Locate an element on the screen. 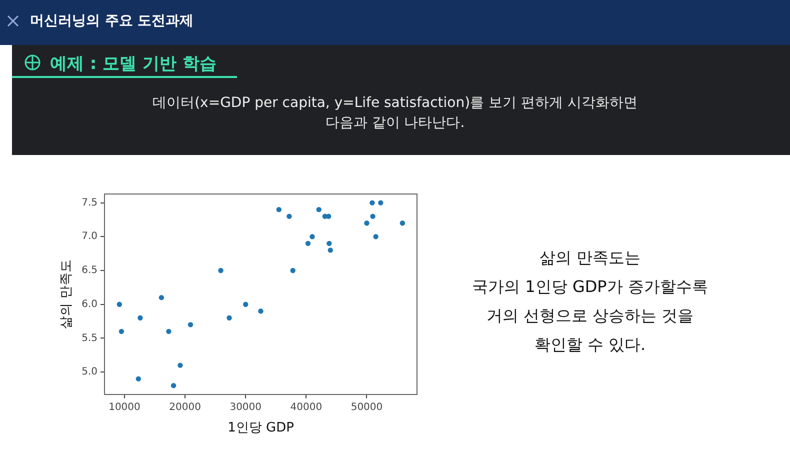 This screenshot has width=790, height=475. y-tick-label: 5.5 is located at coordinates (90, 338).